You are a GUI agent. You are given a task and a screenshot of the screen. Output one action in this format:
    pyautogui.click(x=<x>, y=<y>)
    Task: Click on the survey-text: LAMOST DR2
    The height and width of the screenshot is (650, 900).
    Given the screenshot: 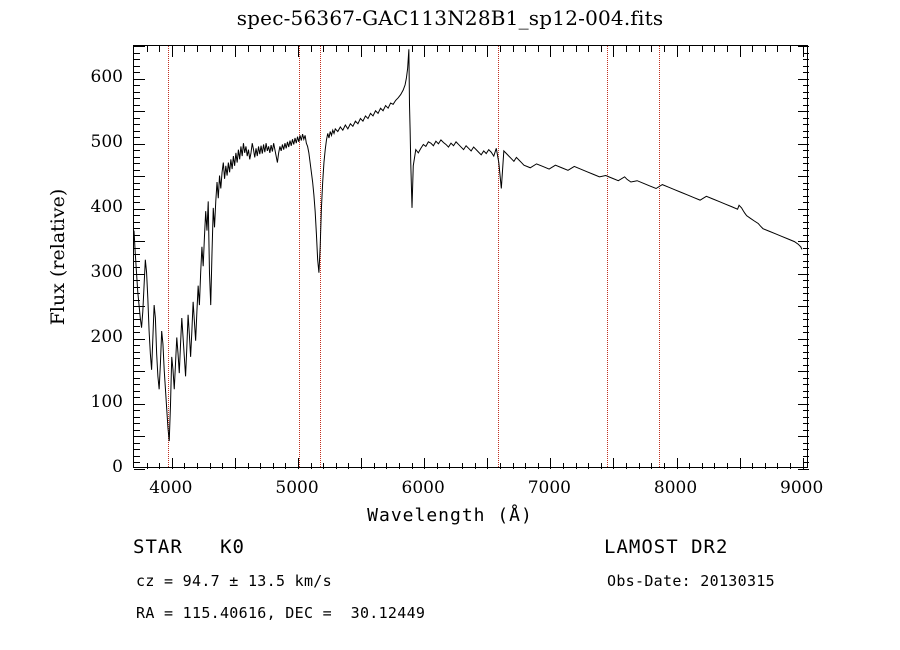 What is the action you would take?
    pyautogui.click(x=666, y=547)
    